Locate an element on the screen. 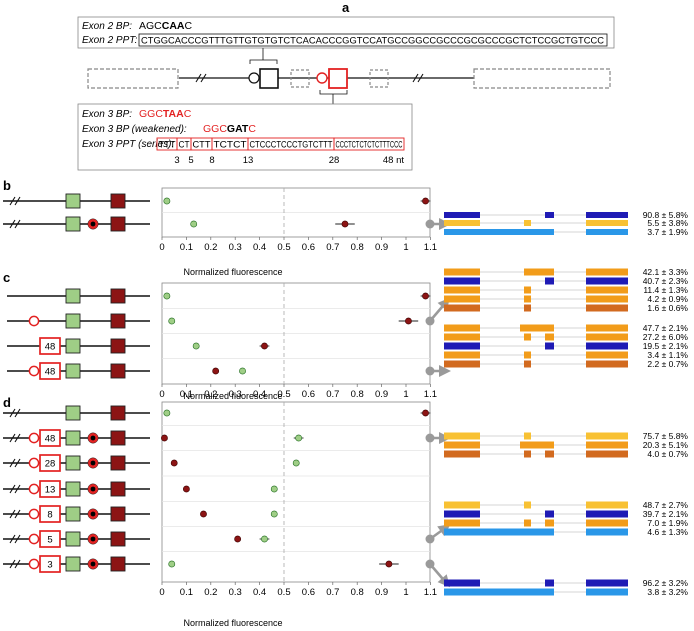  isoform-percentage: 90.8 ± 5.8% is located at coordinates (666, 215).